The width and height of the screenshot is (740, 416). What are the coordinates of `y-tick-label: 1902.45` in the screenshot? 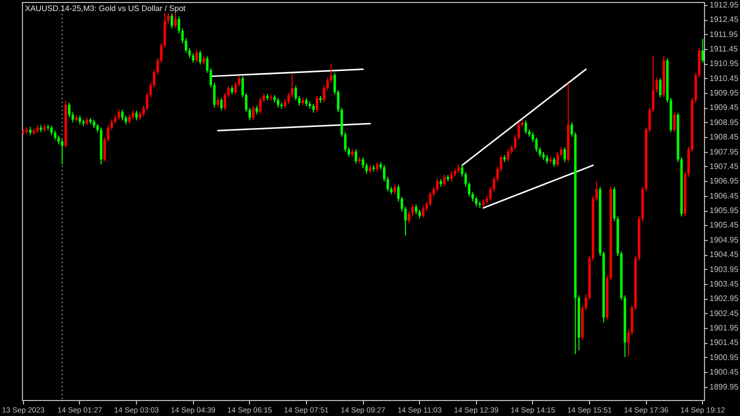 It's located at (724, 313).